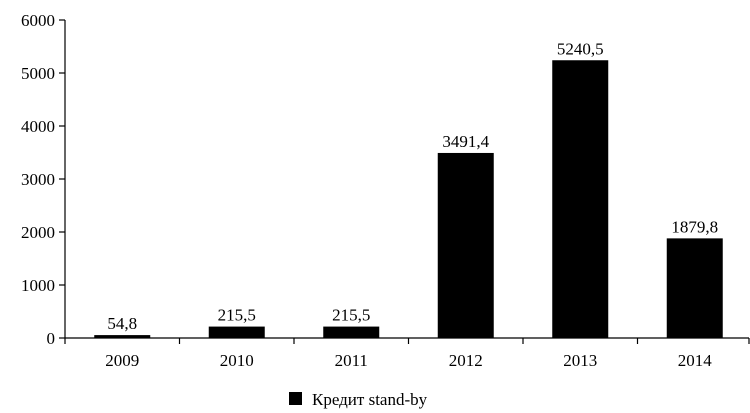  I want to click on y-tick-label: 1000, so click(38, 285).